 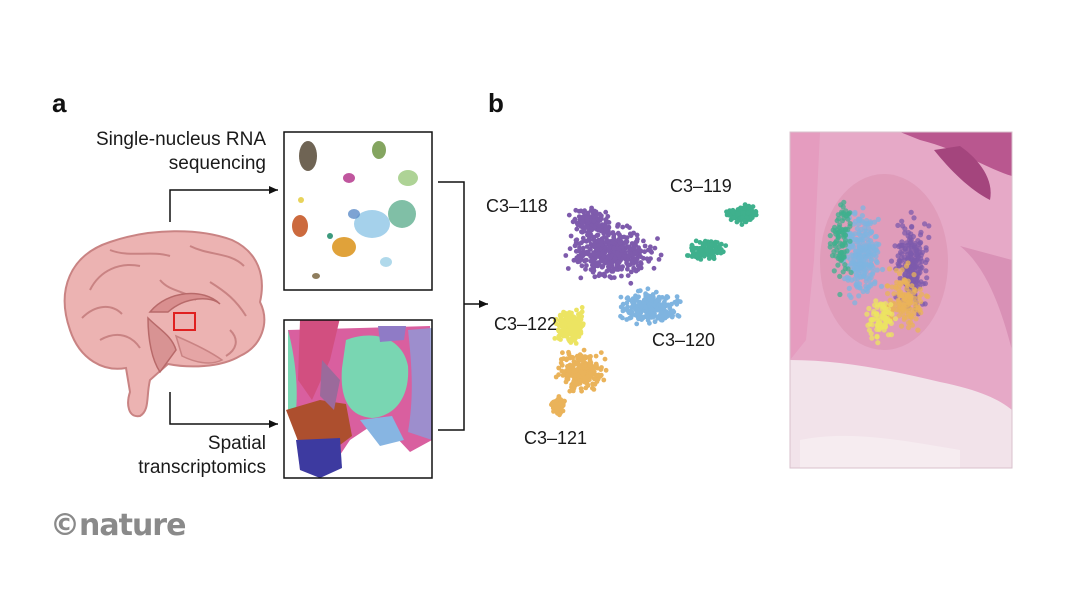 I want to click on brain-illustration, so click(x=164, y=324).